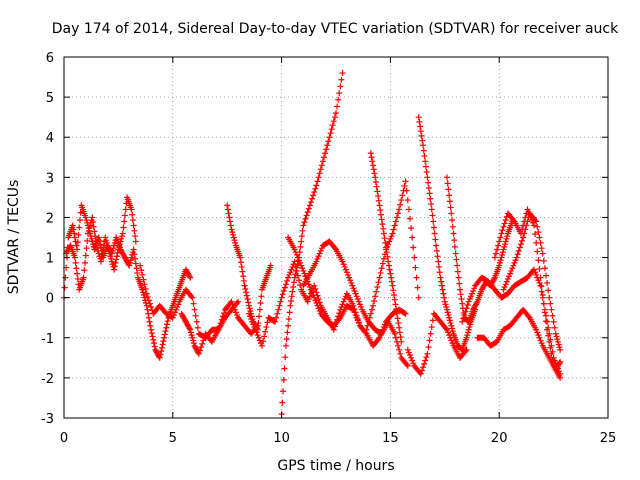 The image size is (640, 480). I want to click on series-sat-n, so click(479, 249).